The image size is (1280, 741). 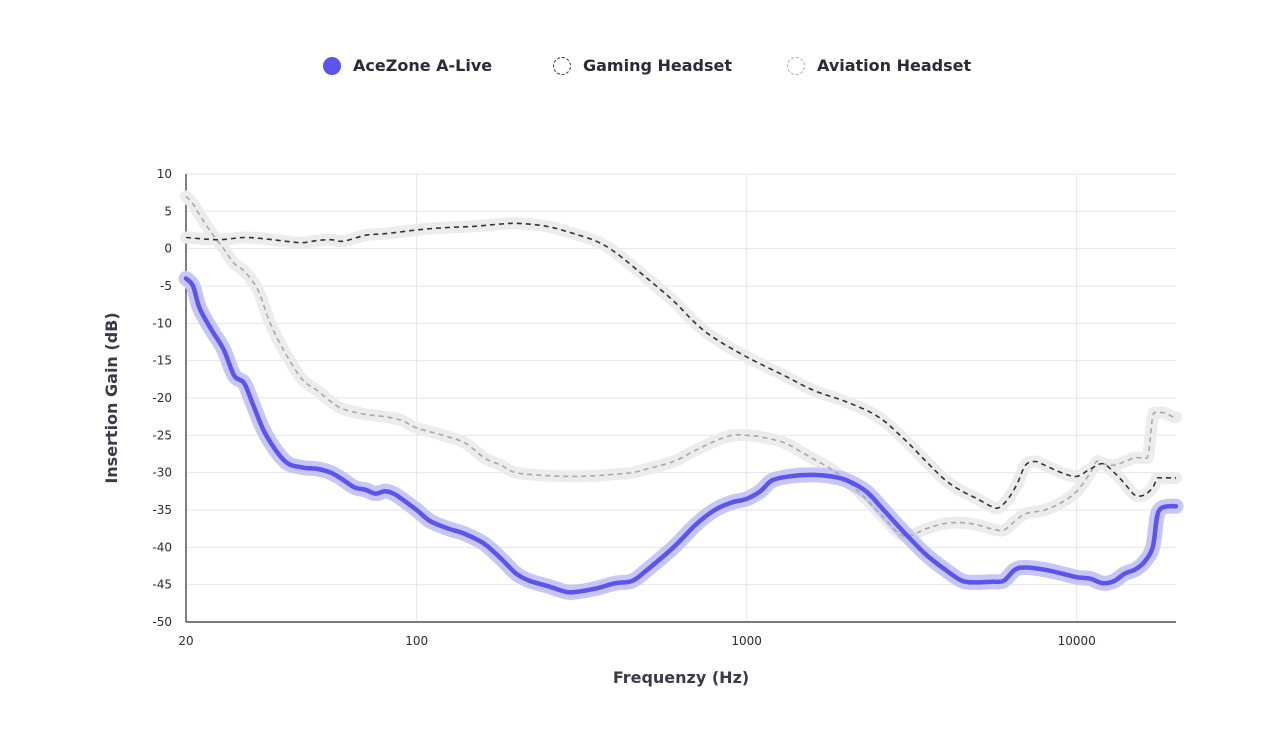 I want to click on y-tick-label: -45, so click(x=162, y=585).